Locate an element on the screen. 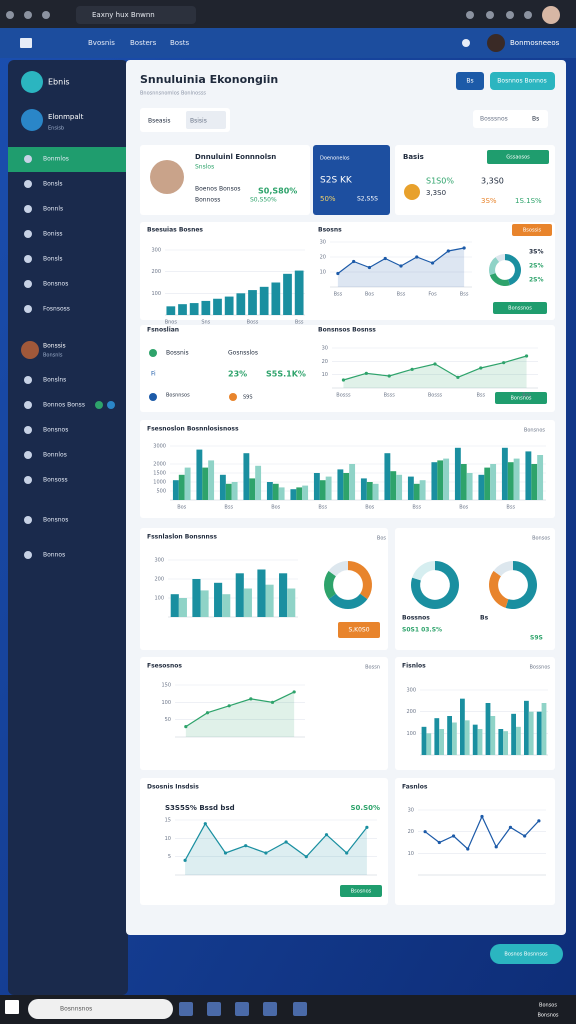 The height and width of the screenshot is (1024, 576). stat: S0,S80% is located at coordinates (277, 191).